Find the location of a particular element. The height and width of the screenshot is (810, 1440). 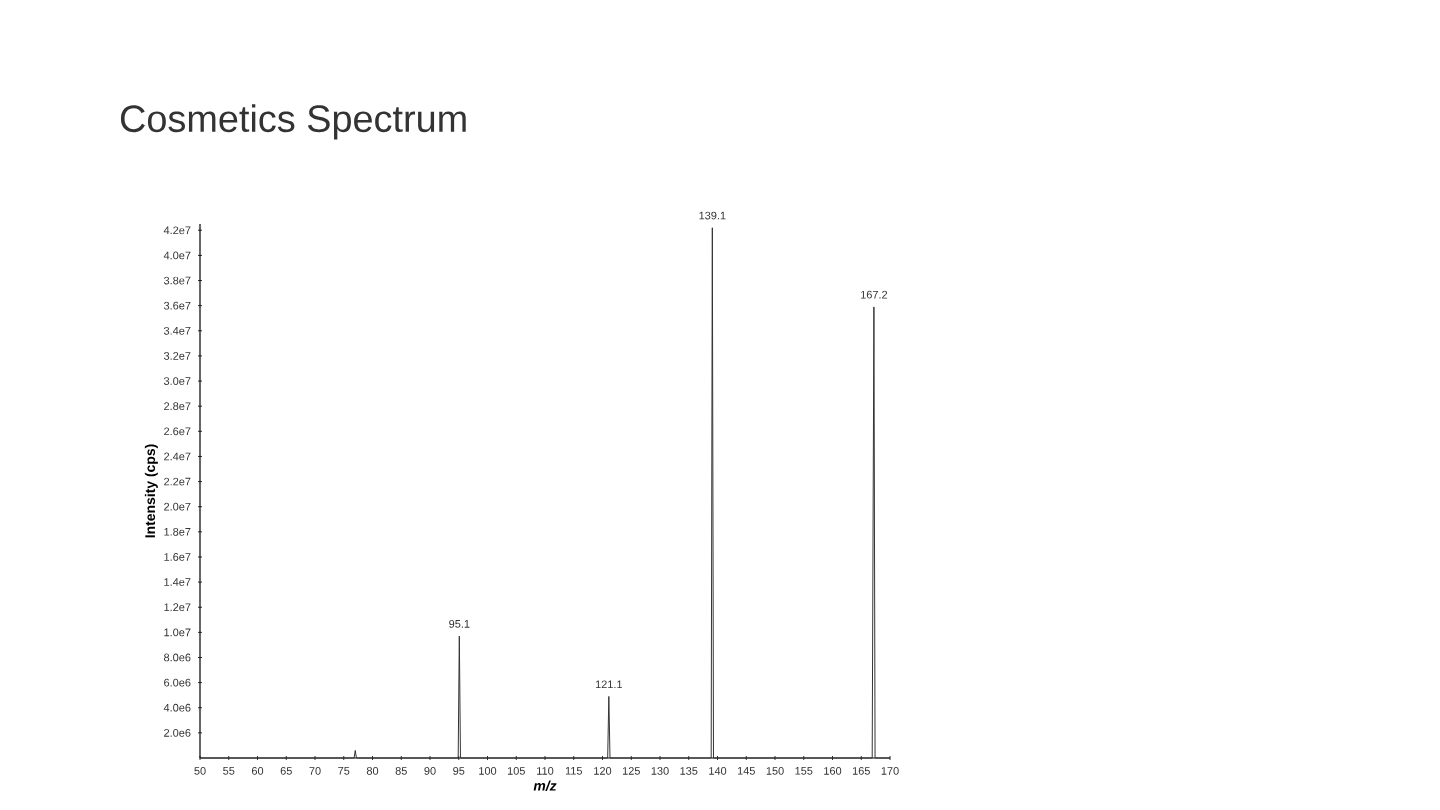

chart-title: Cosmetics Spectrum is located at coordinates (293, 122).